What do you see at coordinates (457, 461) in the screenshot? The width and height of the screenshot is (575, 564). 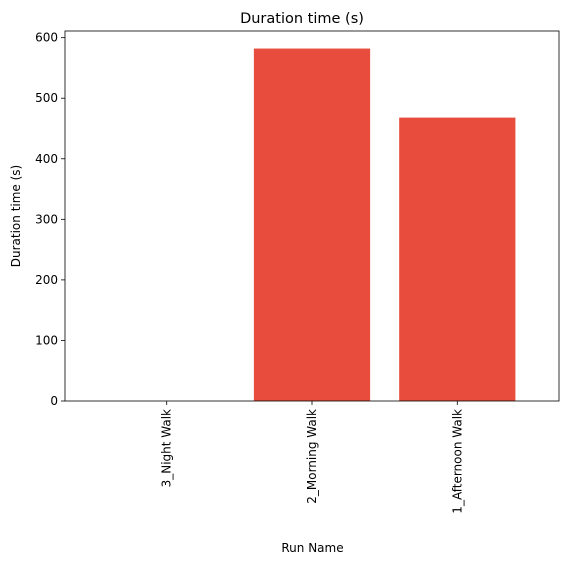 I see `x-tick-label: 1_Afternoon Walk` at bounding box center [457, 461].